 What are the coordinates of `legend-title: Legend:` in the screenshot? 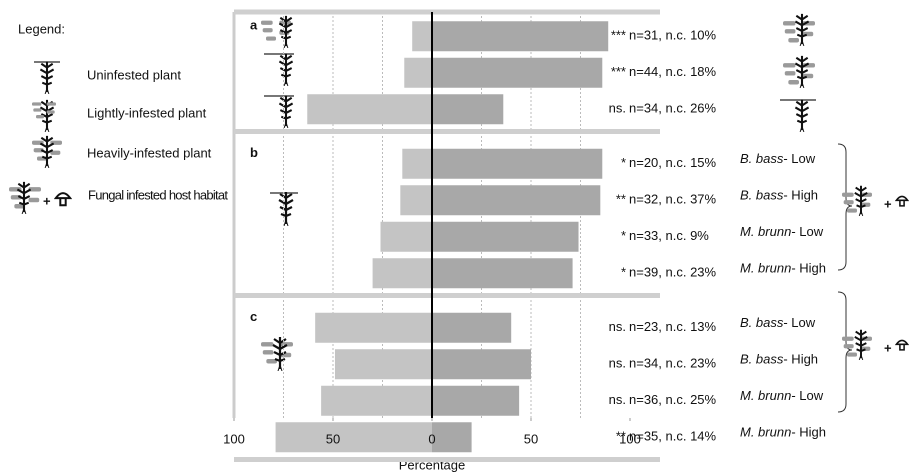 It's located at (41, 28).